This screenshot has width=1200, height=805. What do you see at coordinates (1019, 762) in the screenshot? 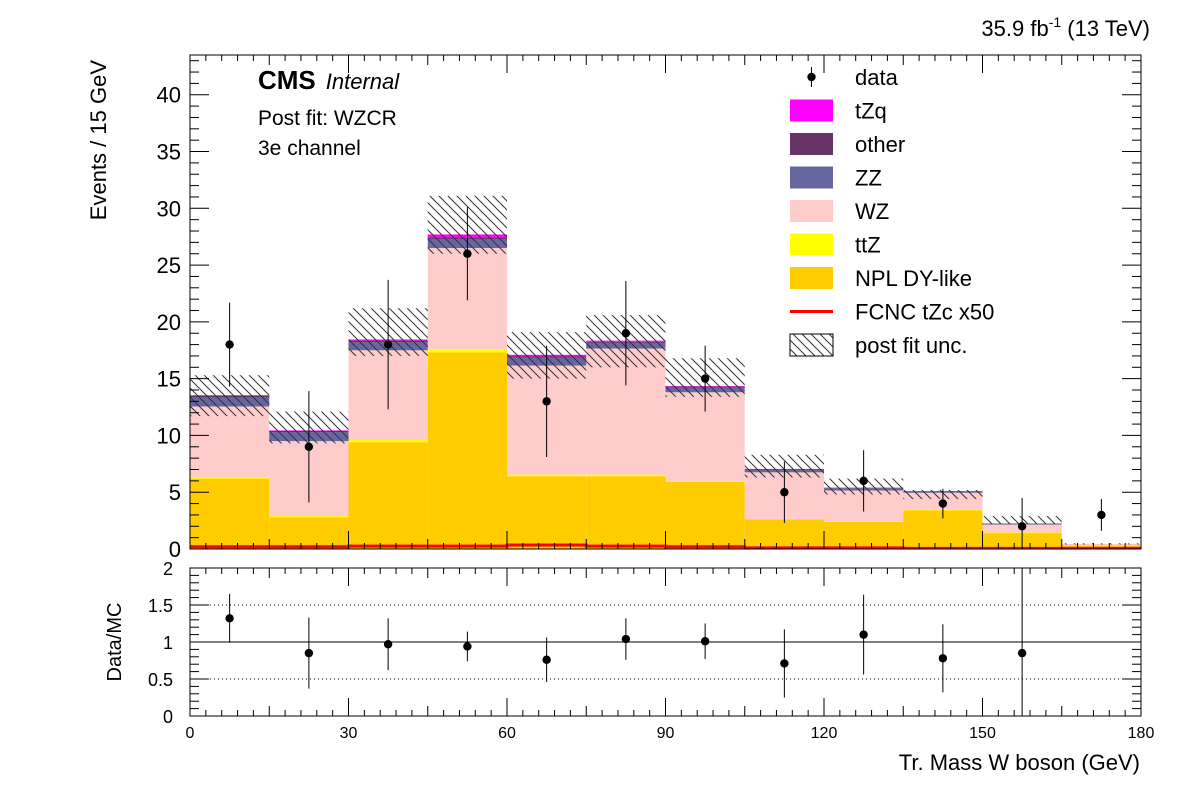
I see `x-axis-label: Tr. Mass W boson (GeV)` at bounding box center [1019, 762].